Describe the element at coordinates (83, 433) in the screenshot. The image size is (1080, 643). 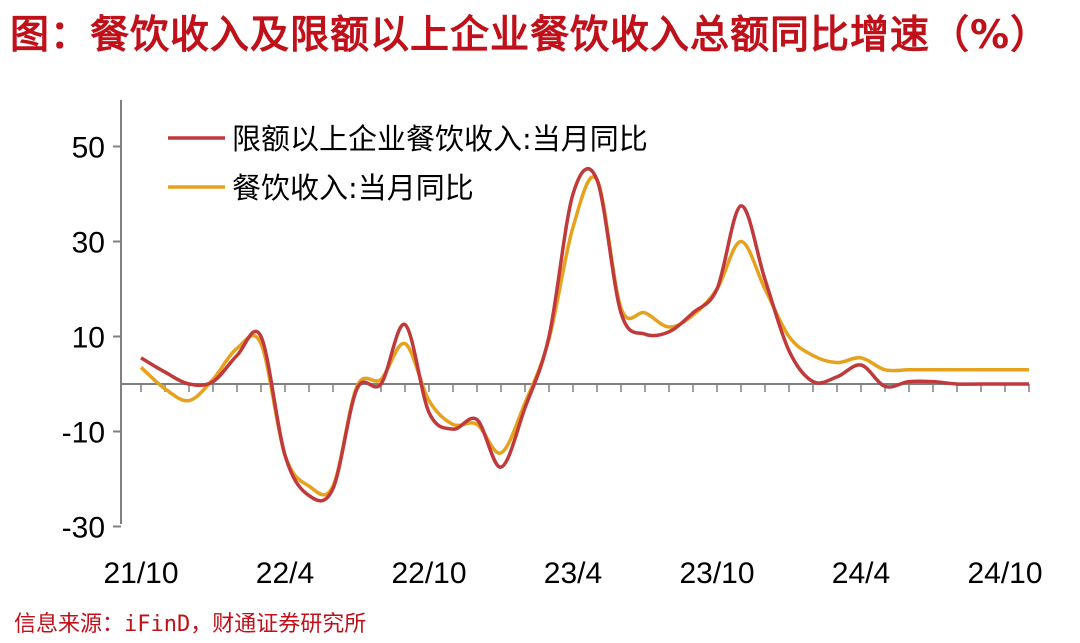
I see `y-tick-label: -10` at that location.